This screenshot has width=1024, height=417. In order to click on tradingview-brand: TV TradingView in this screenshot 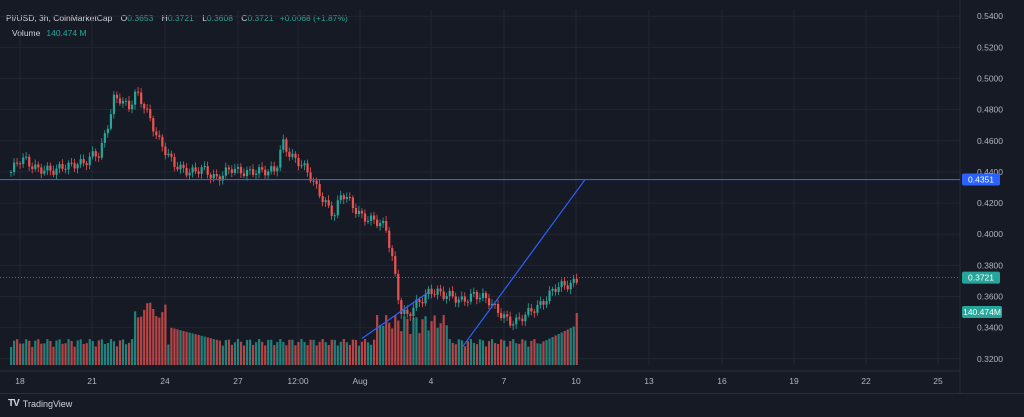, I will do `click(40, 403)`.